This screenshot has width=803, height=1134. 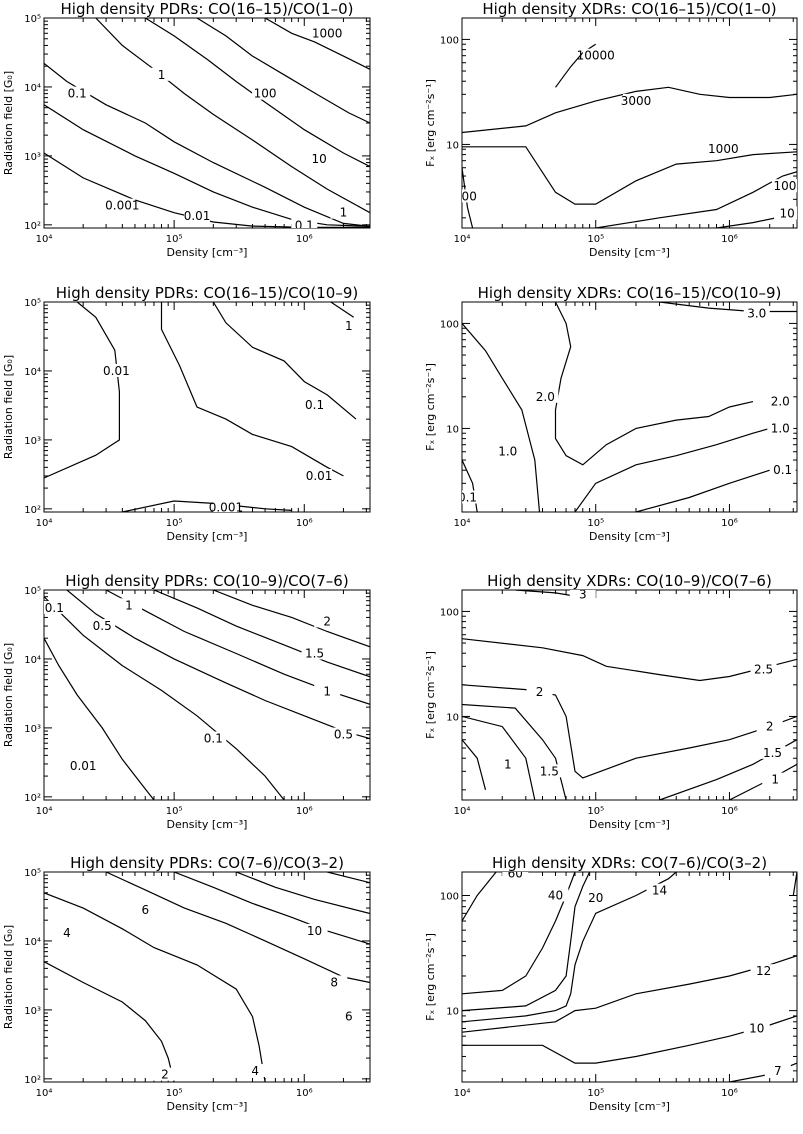 I want to click on contour-label: 0.5, so click(x=102, y=626).